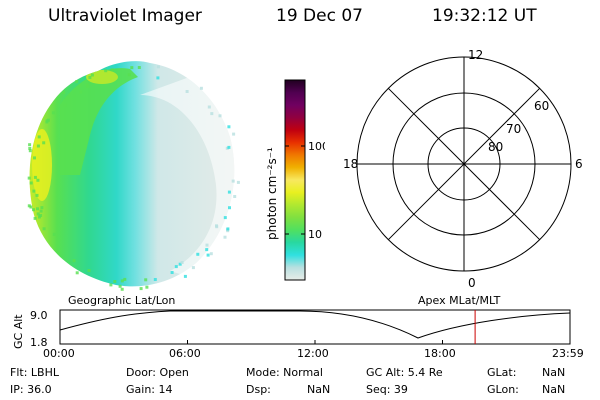 The height and width of the screenshot is (400, 600). I want to click on mlt-label-12: 12, so click(475, 55).